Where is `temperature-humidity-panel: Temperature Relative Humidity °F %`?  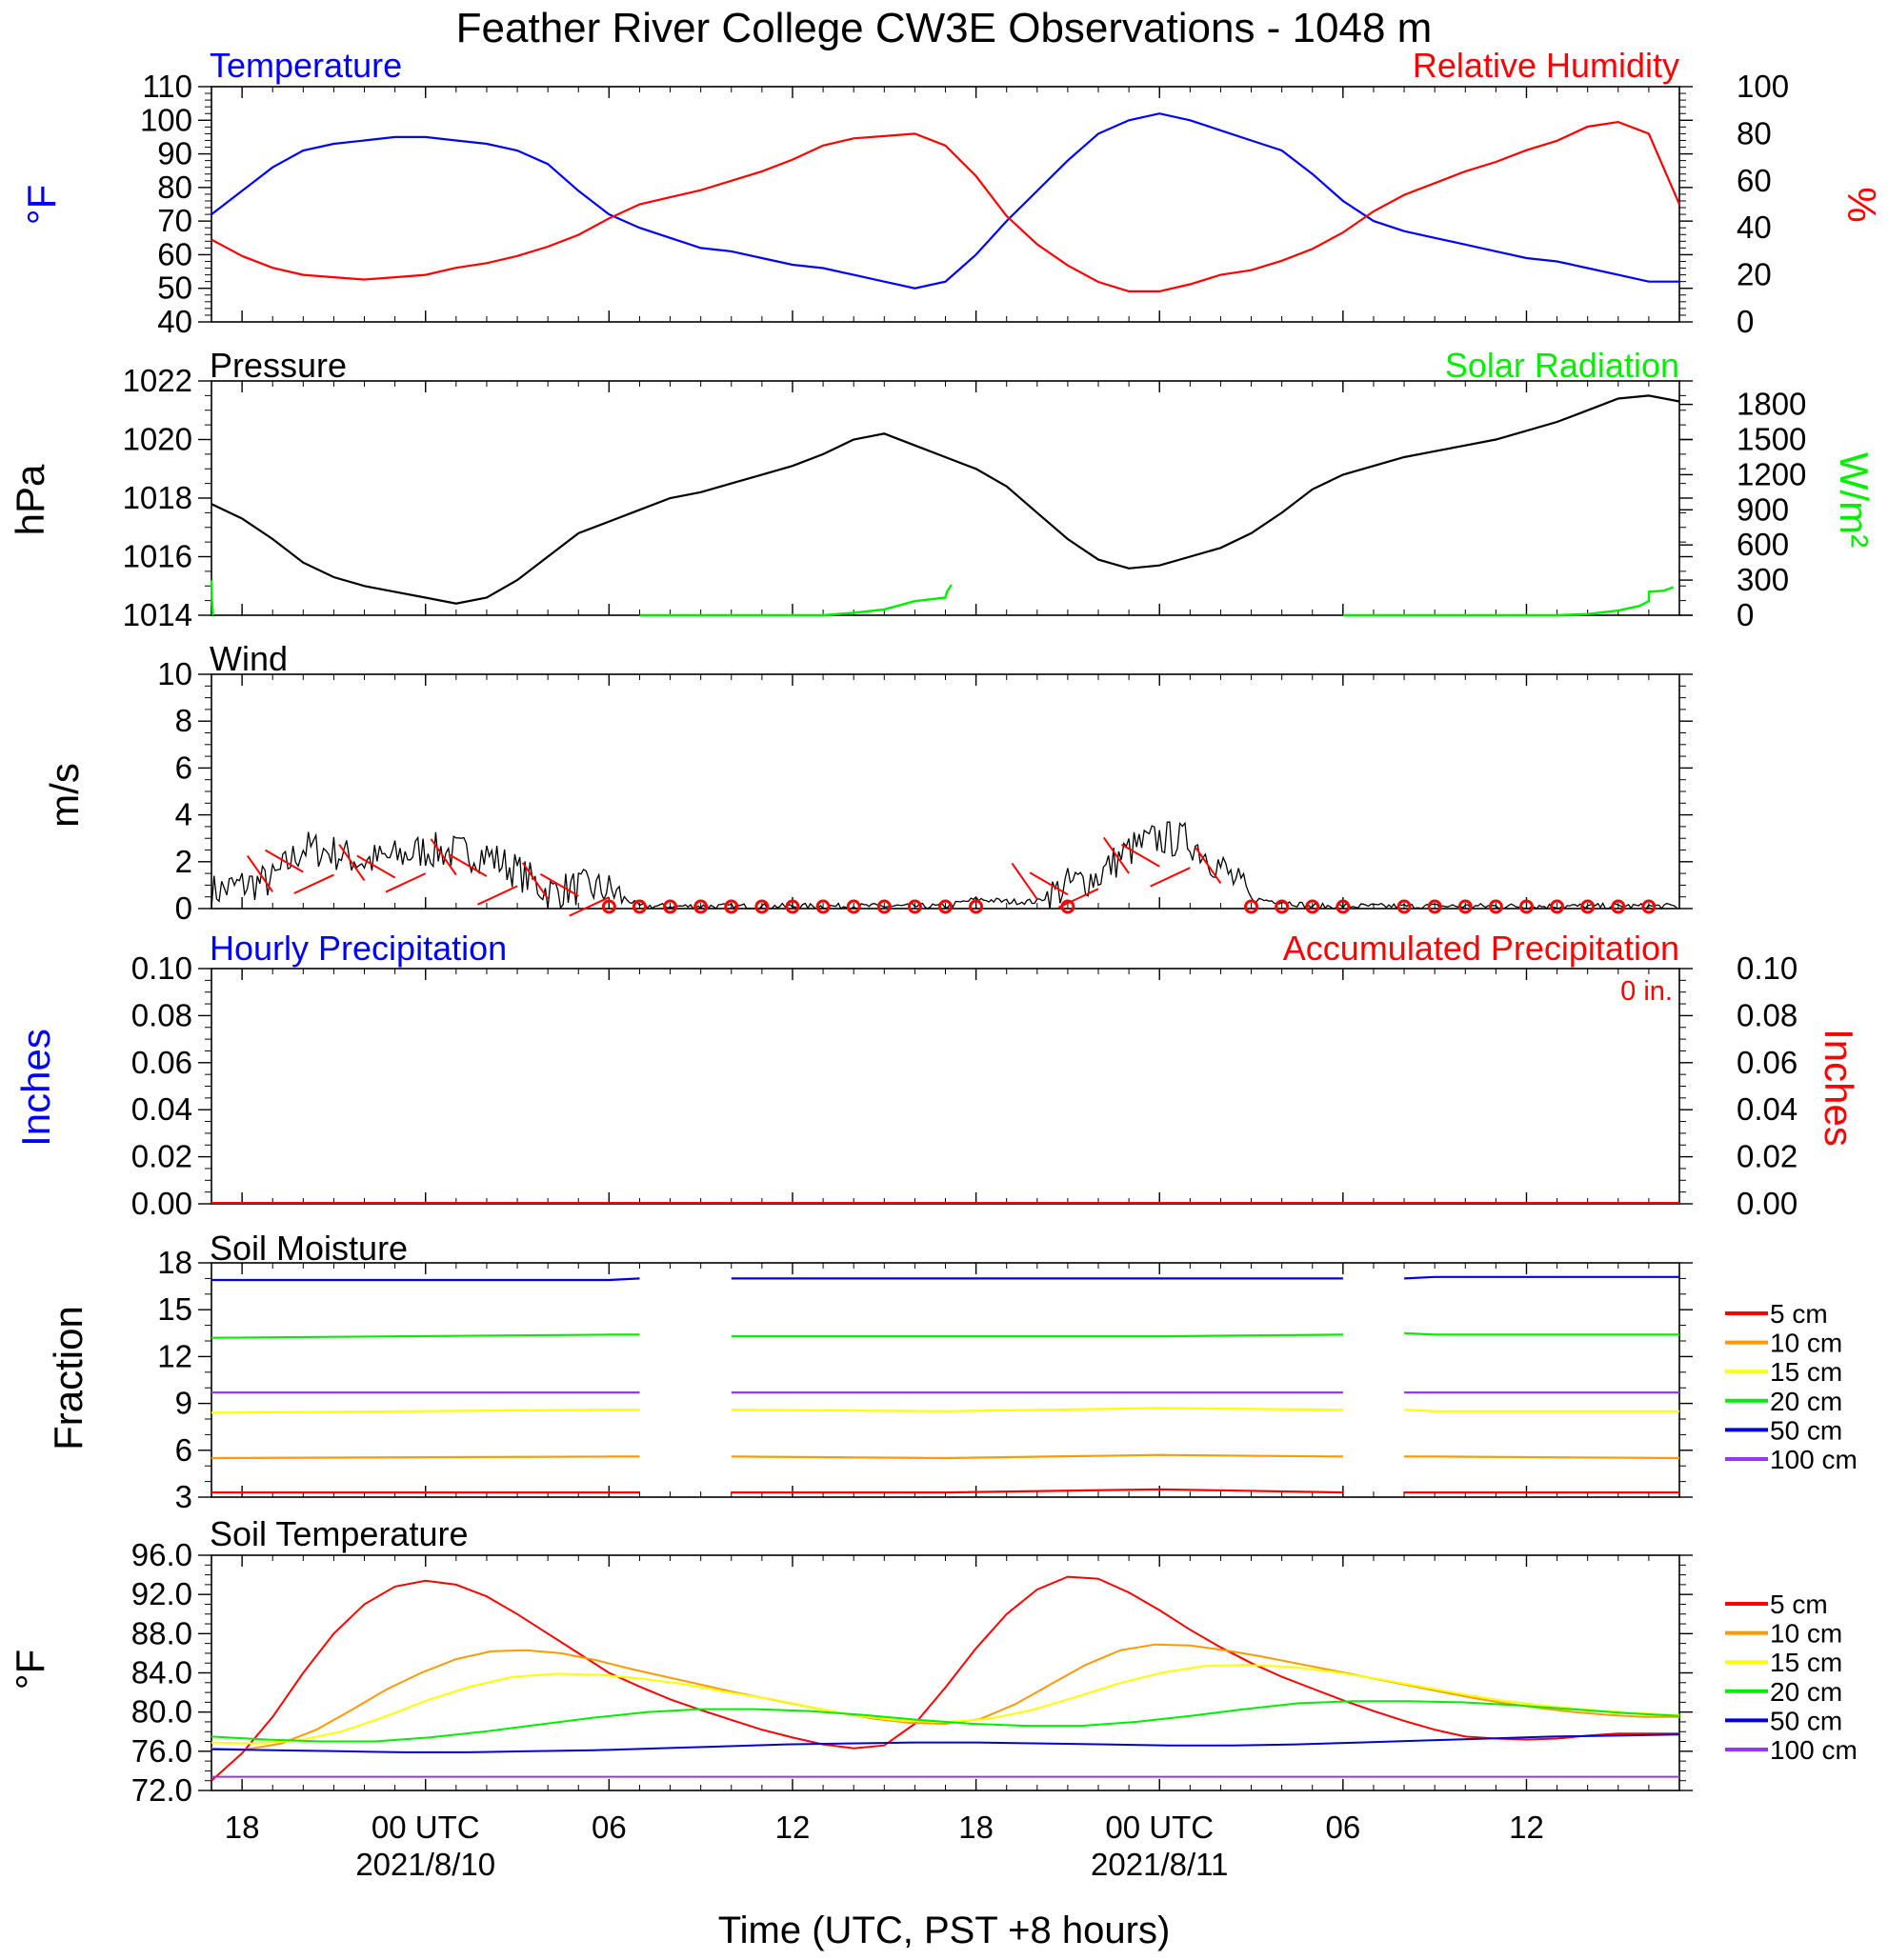
temperature-humidity-panel: Temperature Relative Humidity °F % is located at coordinates (951, 135).